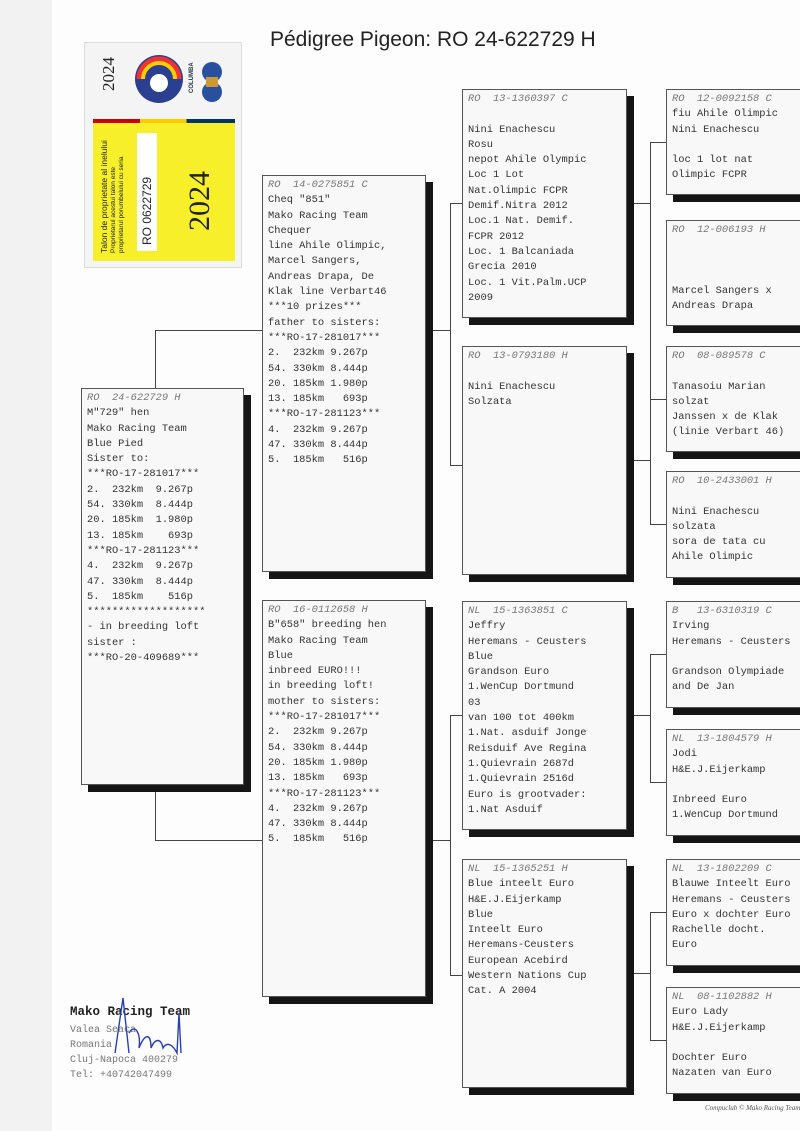 The height and width of the screenshot is (1131, 800). What do you see at coordinates (713, 160) in the screenshot?
I see `pedigree-line: loc 1 lot nat` at bounding box center [713, 160].